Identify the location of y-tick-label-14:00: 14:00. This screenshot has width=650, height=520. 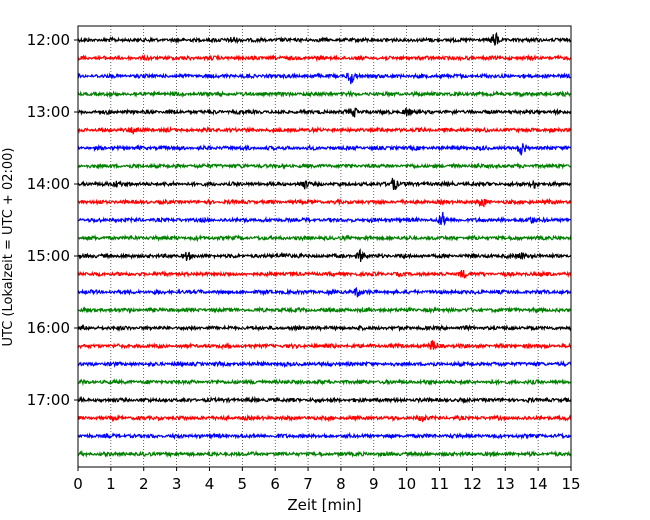
(48, 184).